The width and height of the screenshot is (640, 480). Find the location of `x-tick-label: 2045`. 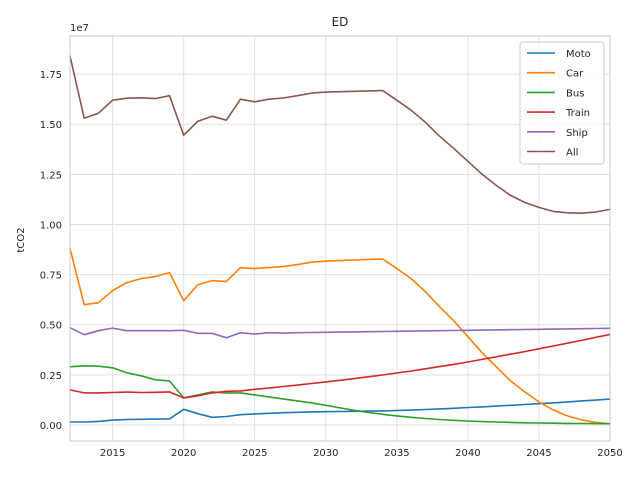

x-tick-label: 2045 is located at coordinates (538, 453).